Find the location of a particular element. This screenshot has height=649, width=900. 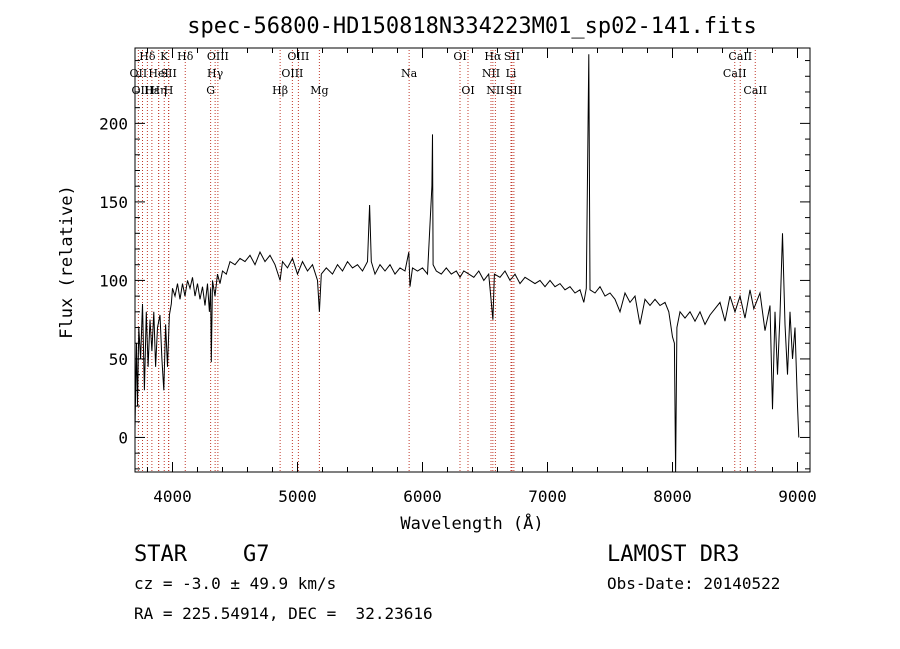

y-axis-label: Flux (relative) is located at coordinates (67, 262).